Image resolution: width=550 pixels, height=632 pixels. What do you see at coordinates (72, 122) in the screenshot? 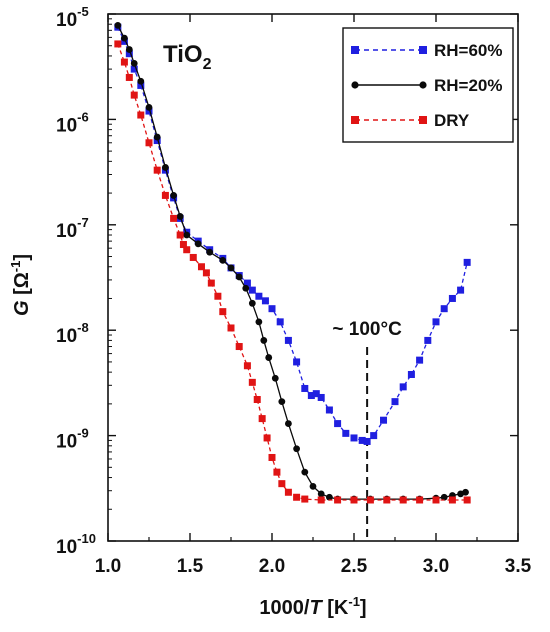
I see `y-tick-label: 10⁻⁶` at bounding box center [72, 122].